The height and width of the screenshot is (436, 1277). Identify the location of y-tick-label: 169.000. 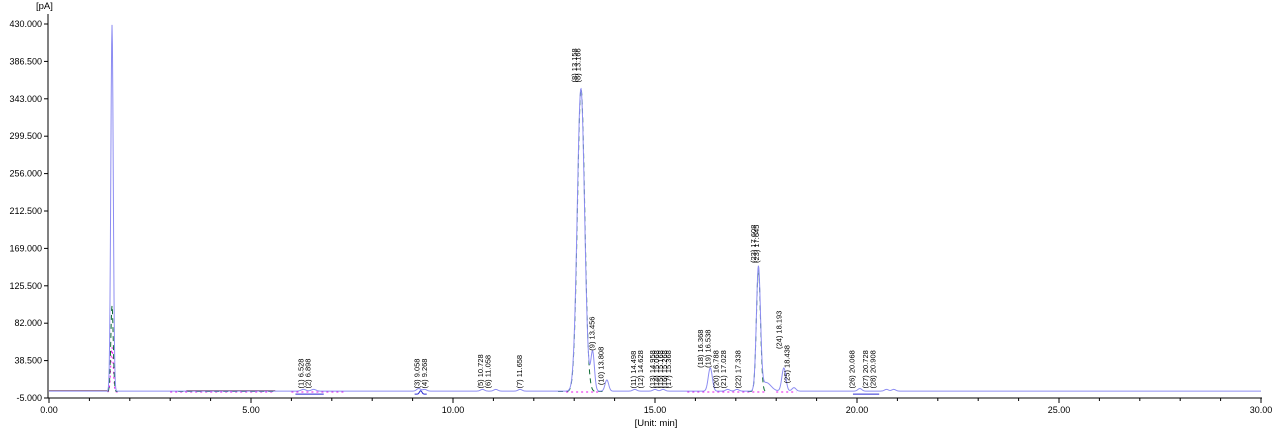
(25, 248).